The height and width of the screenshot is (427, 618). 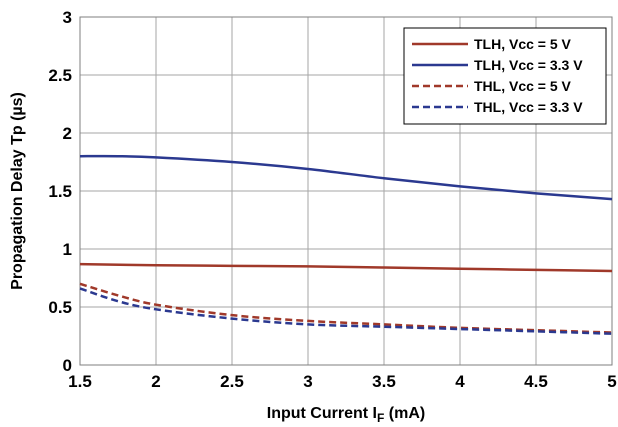 What do you see at coordinates (536, 381) in the screenshot?
I see `x-tick-label: 4.5` at bounding box center [536, 381].